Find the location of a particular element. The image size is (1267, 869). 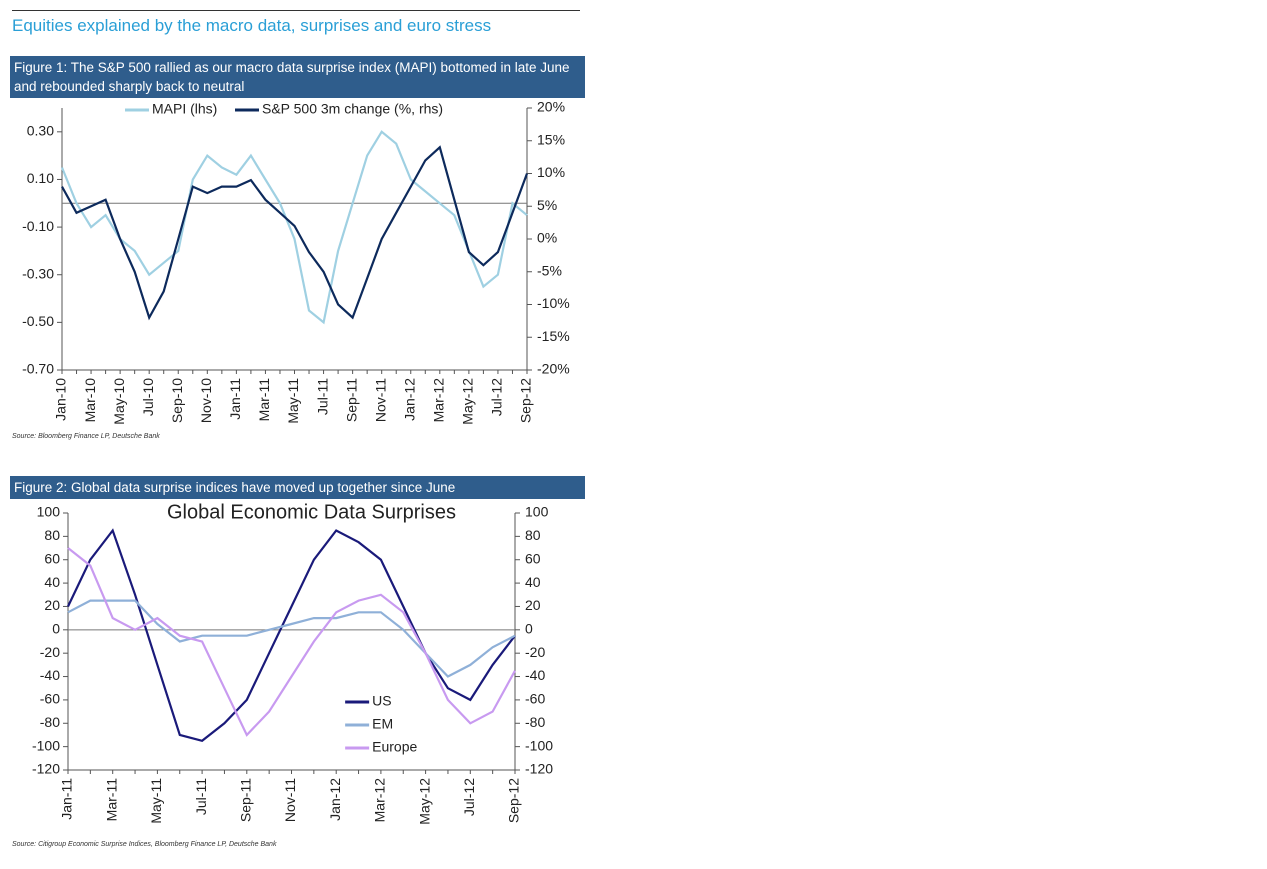

y2-tick-label: -60 is located at coordinates (535, 699).